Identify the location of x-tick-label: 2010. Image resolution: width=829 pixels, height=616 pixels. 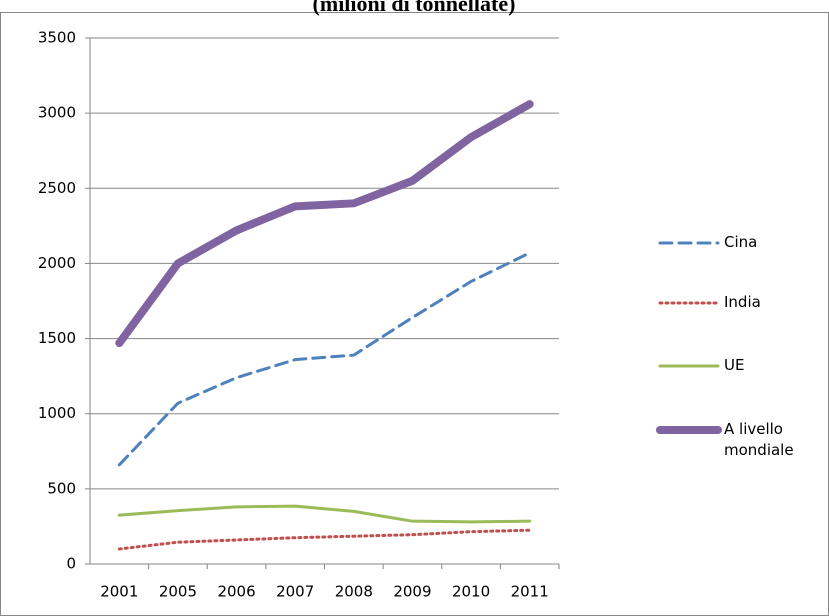
(471, 592).